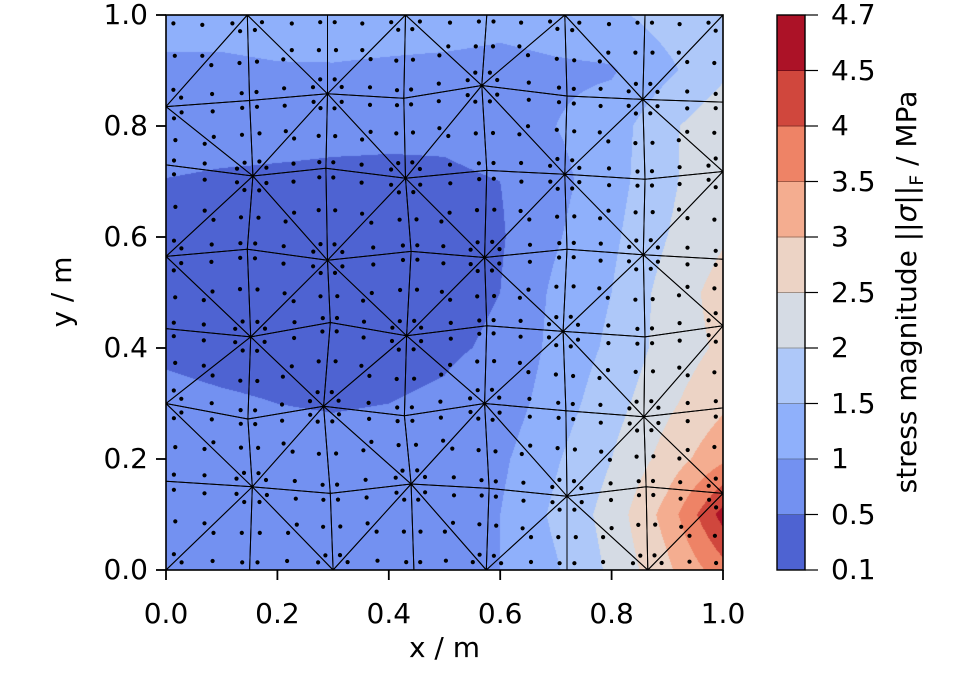  I want to click on x-tick-label: 0.6, so click(500, 613).